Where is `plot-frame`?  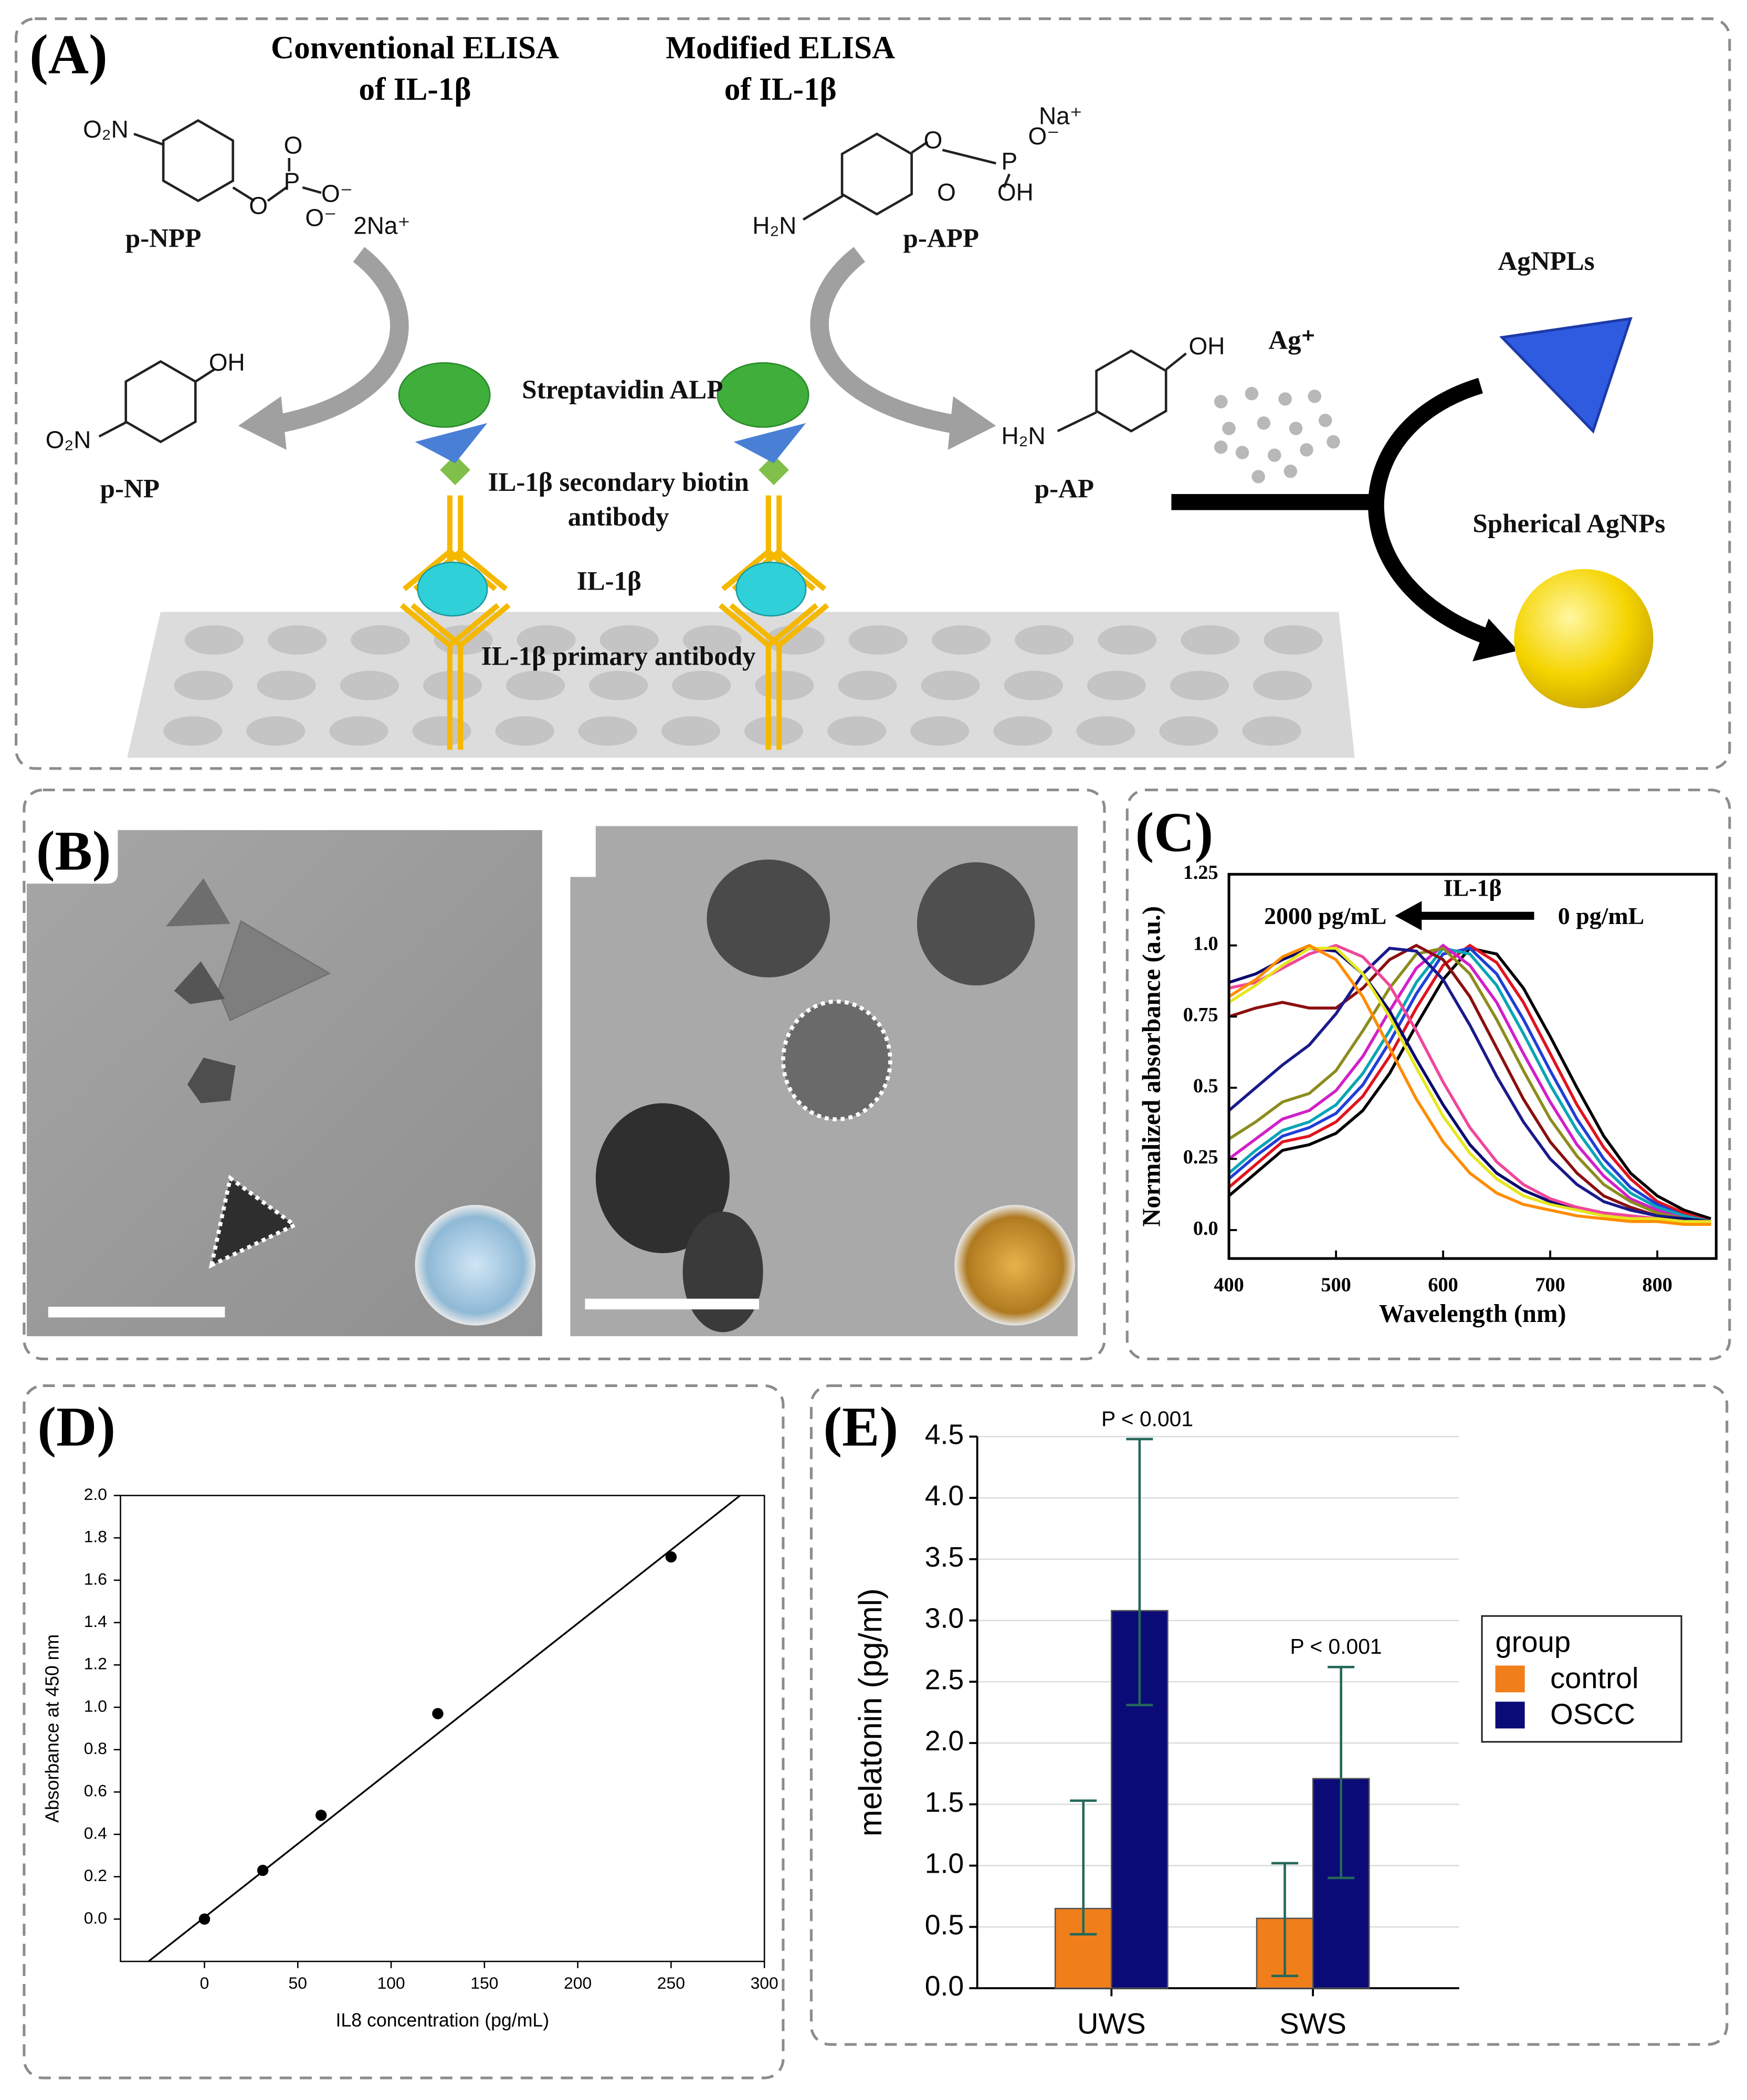 plot-frame is located at coordinates (1472, 1066).